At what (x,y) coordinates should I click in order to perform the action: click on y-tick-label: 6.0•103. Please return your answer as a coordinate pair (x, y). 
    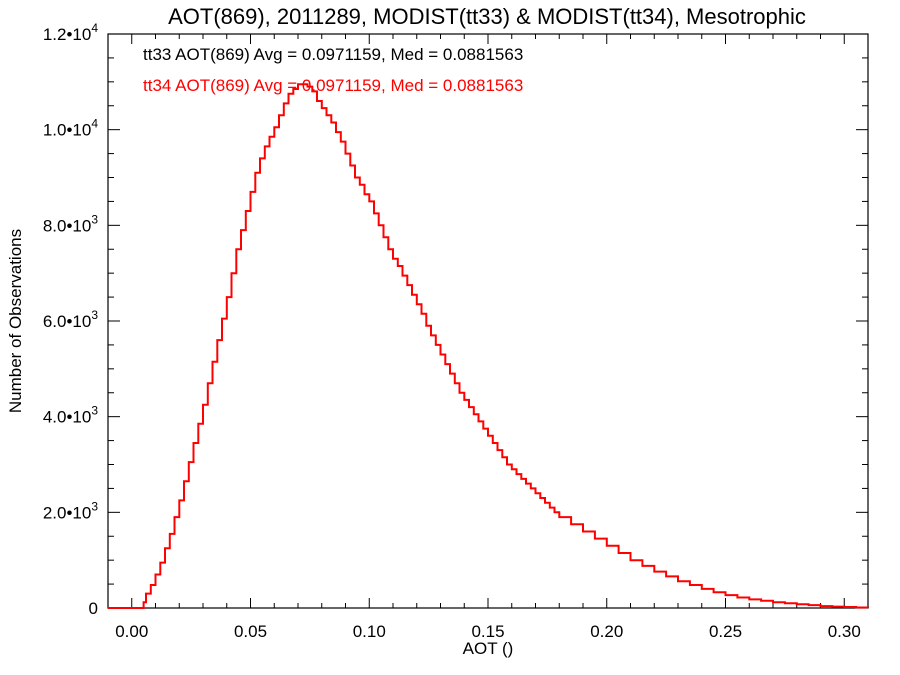
    Looking at the image, I should click on (71, 319).